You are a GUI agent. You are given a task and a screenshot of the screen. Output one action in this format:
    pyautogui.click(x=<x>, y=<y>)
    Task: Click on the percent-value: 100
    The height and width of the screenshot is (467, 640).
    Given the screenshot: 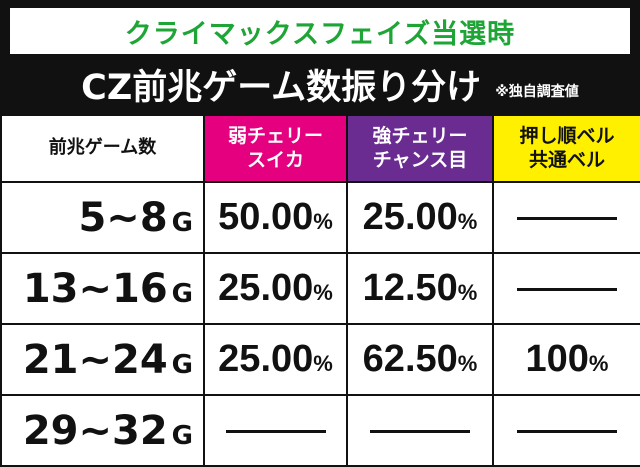 What is the action you would take?
    pyautogui.click(x=557, y=359)
    